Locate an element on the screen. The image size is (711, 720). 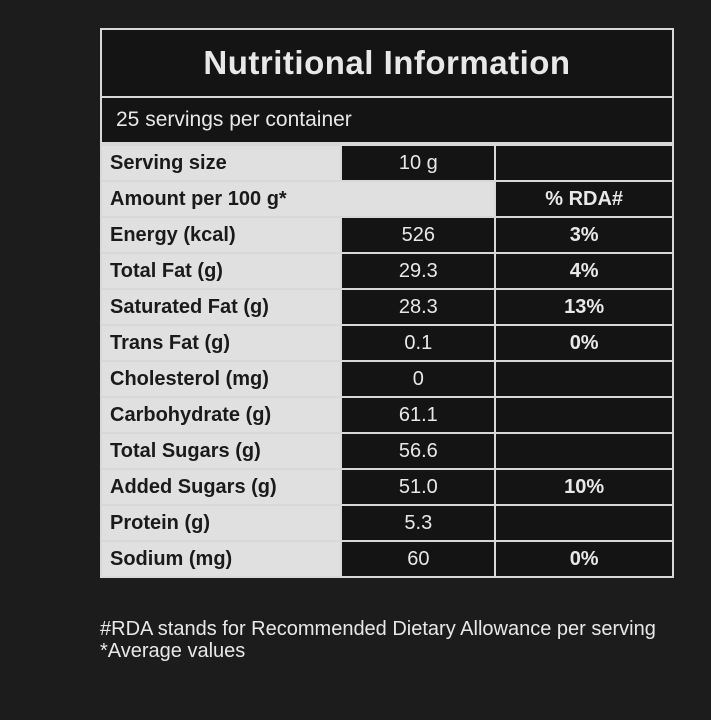
nutrient-value: 60 is located at coordinates (418, 558).